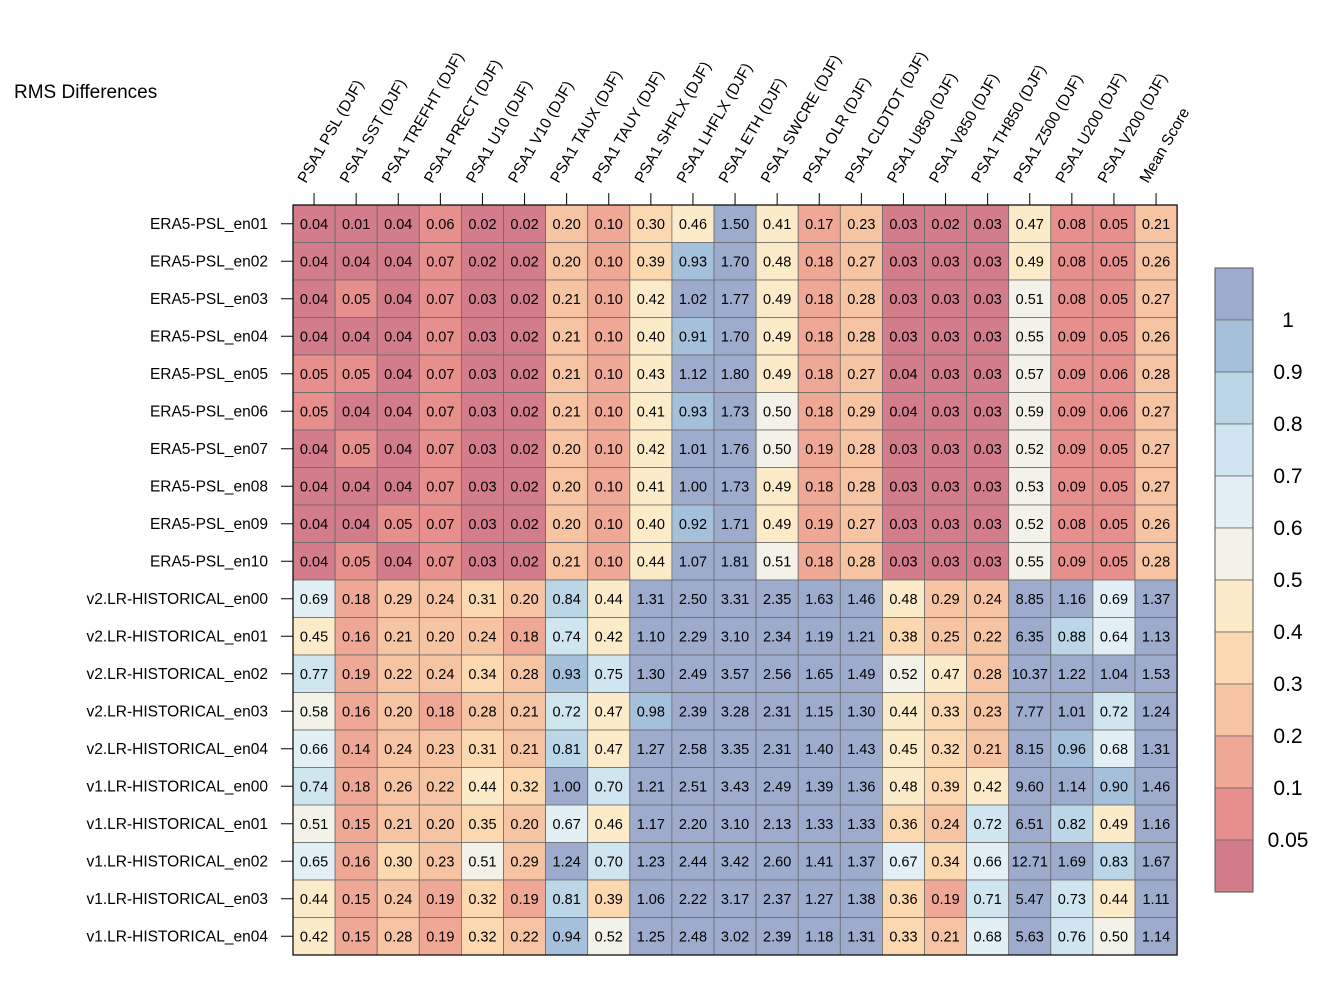 The image size is (1325, 986). I want to click on cell-value-label: 0.72, so click(1114, 712).